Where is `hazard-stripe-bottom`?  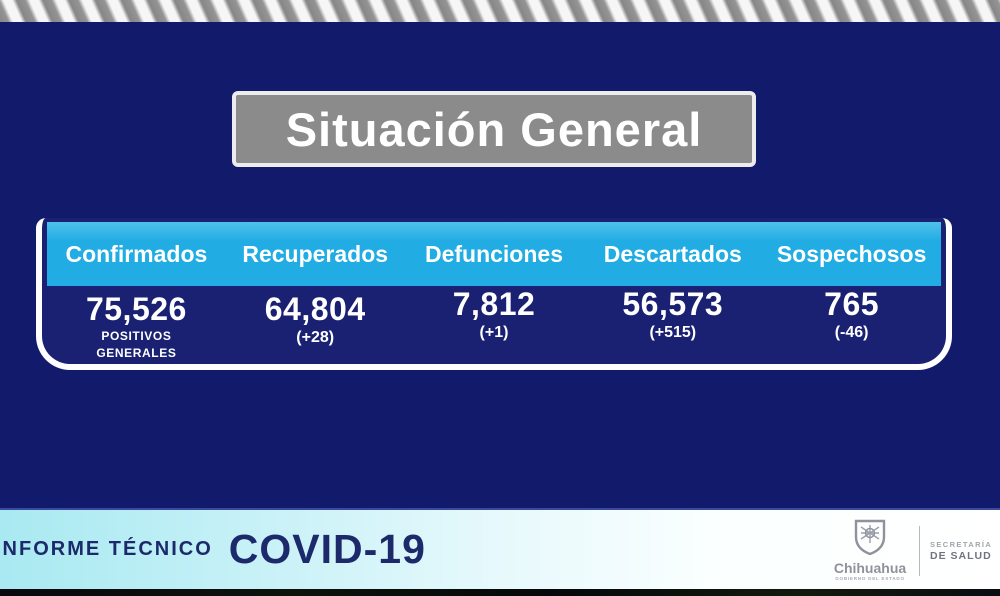
hazard-stripe-bottom is located at coordinates (500, 592).